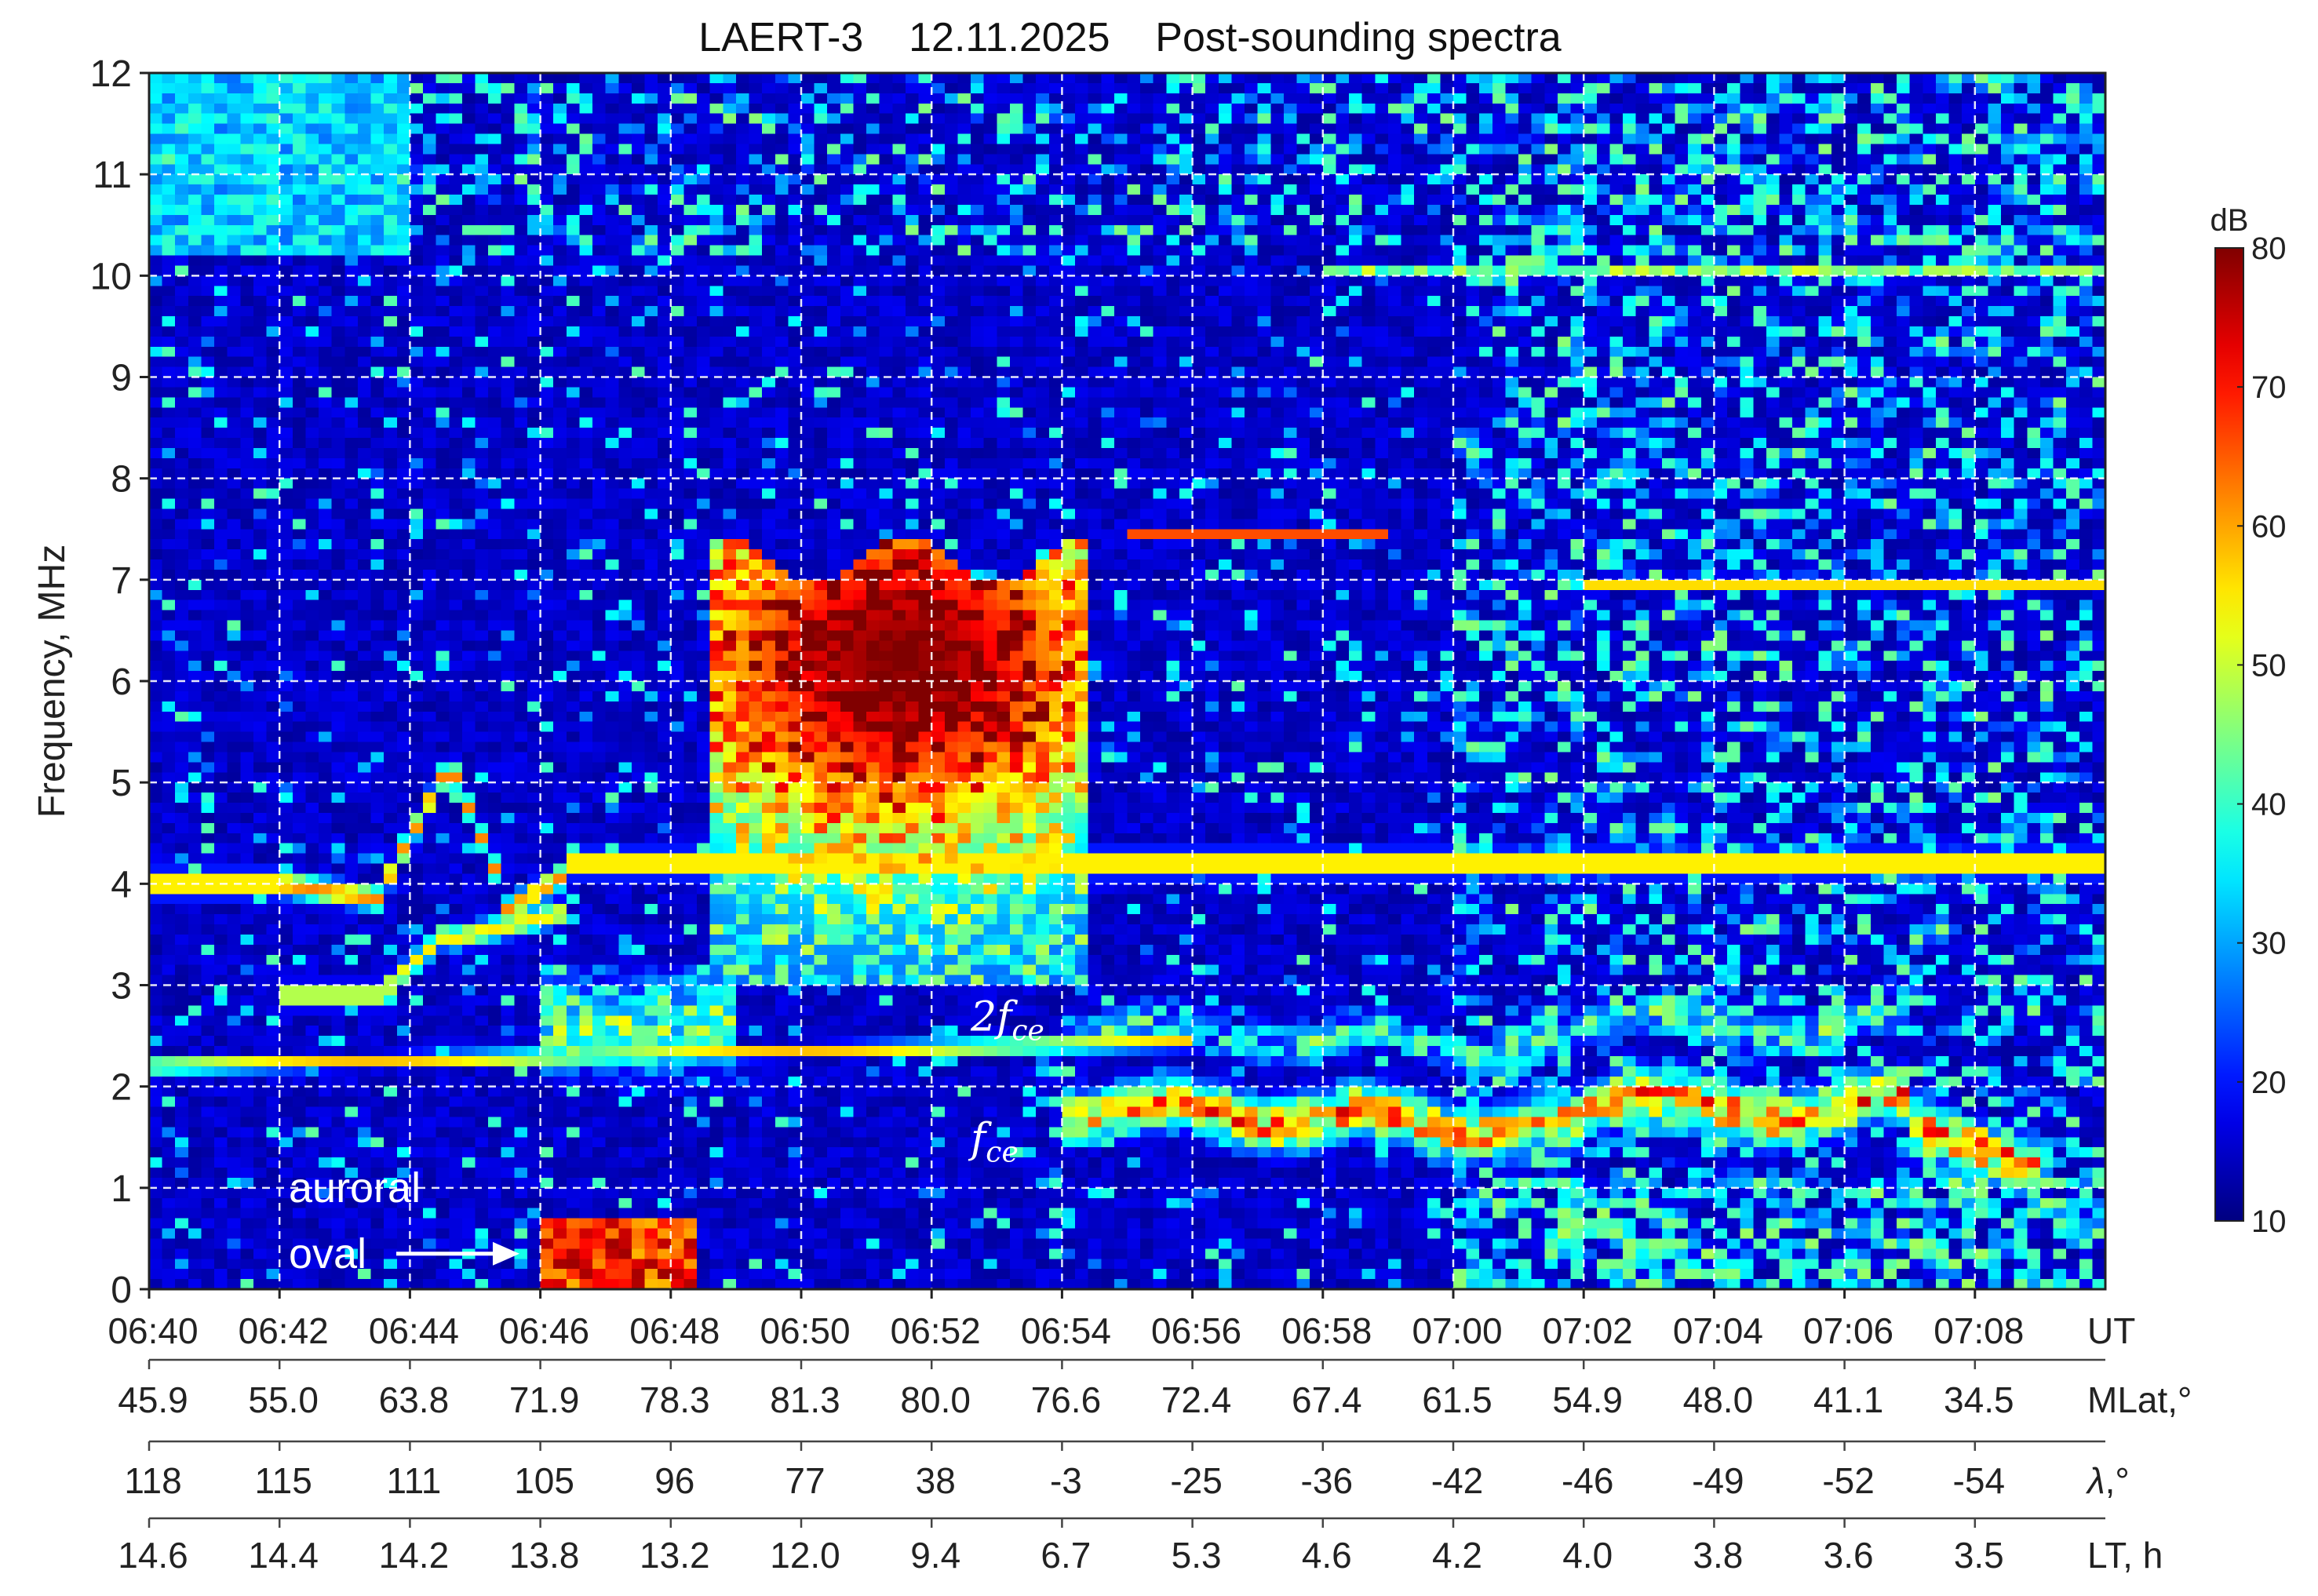 Image resolution: width=2318 pixels, height=1596 pixels. Describe the element at coordinates (1978, 1330) in the screenshot. I see `x-tick-label: 07:08` at that location.